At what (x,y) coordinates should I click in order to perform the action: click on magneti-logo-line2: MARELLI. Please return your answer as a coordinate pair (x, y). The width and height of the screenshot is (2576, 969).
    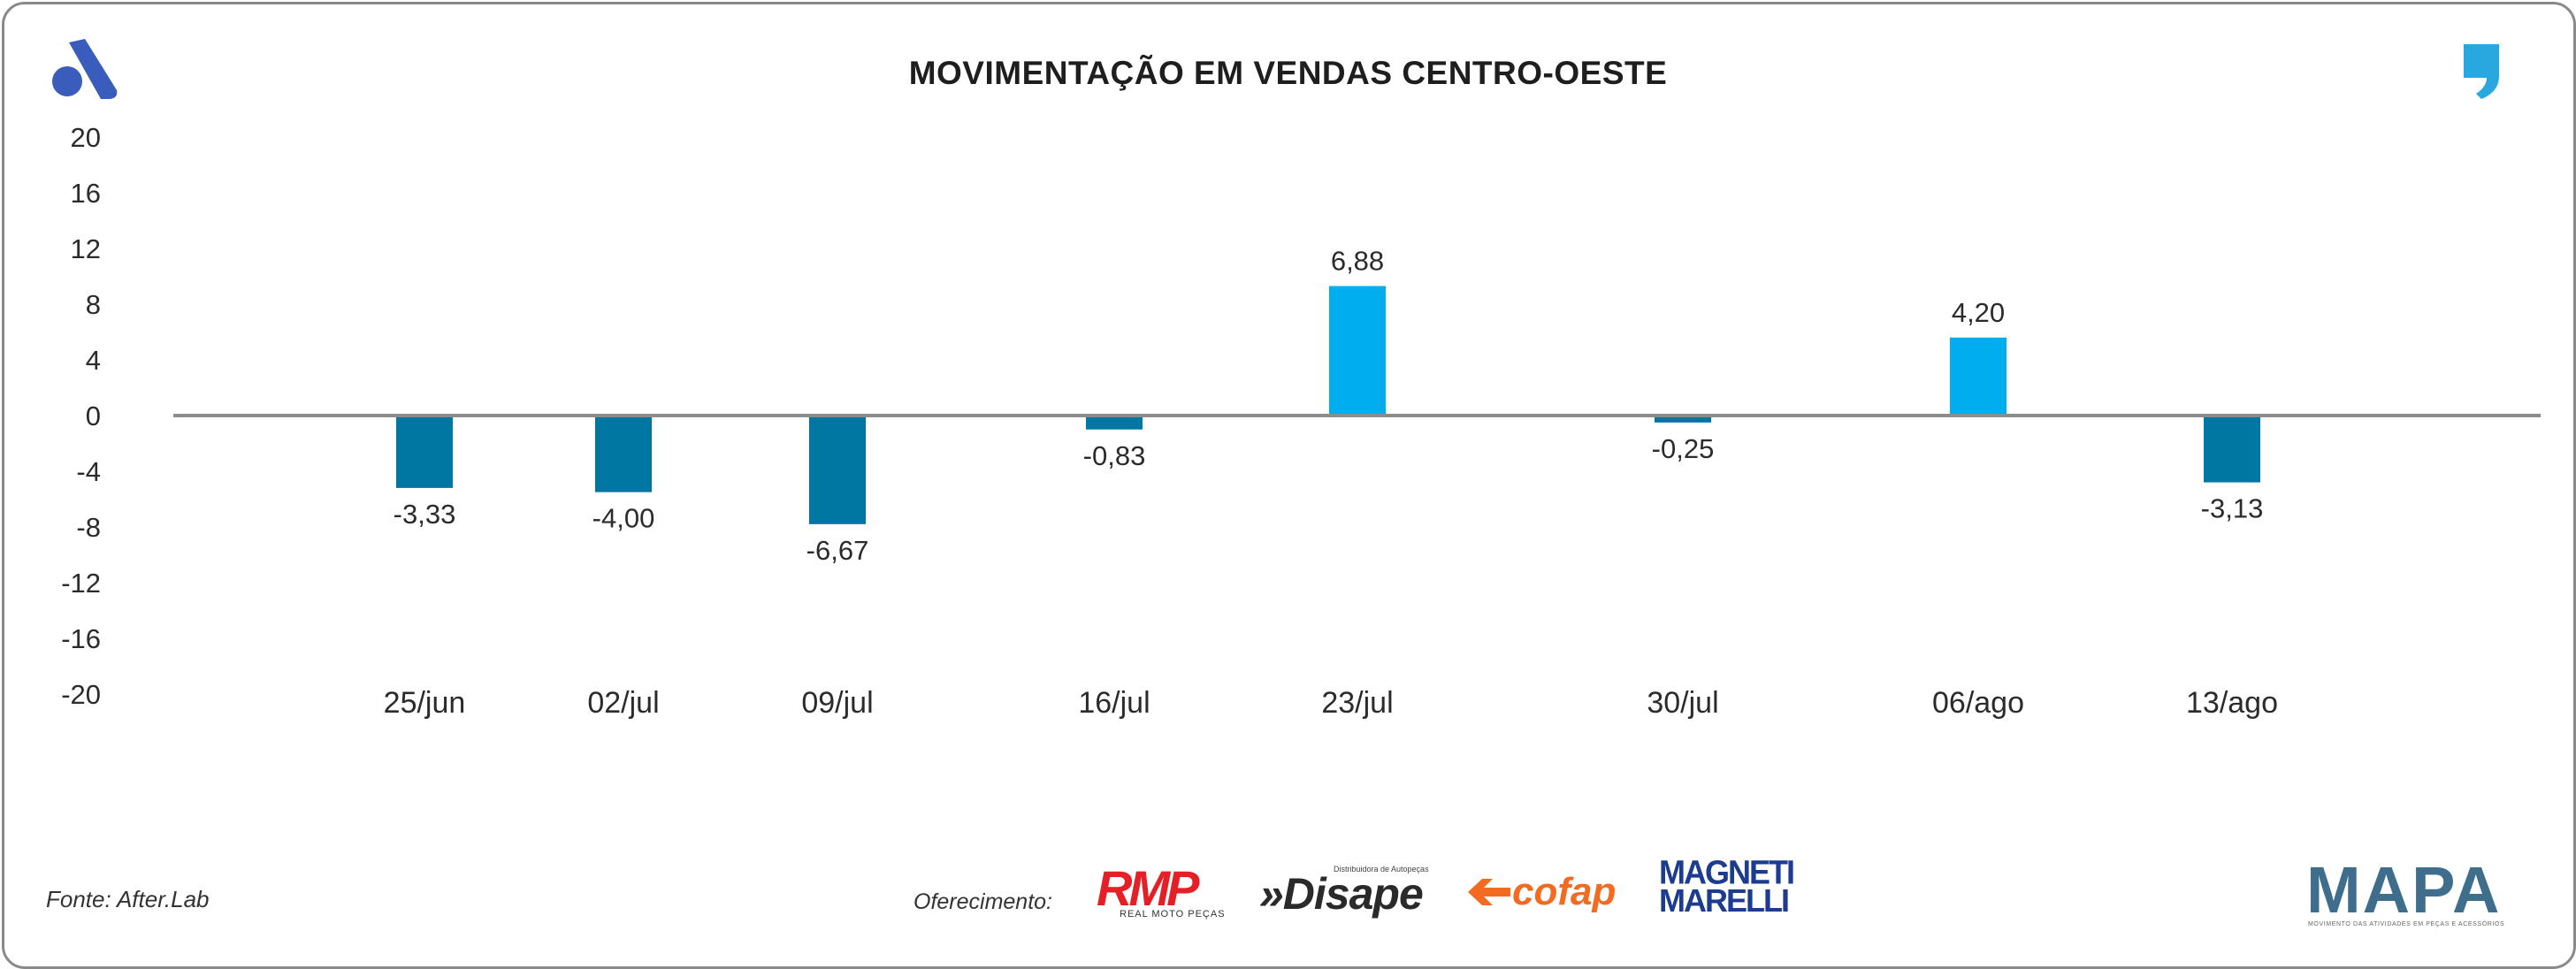
    Looking at the image, I should click on (1725, 900).